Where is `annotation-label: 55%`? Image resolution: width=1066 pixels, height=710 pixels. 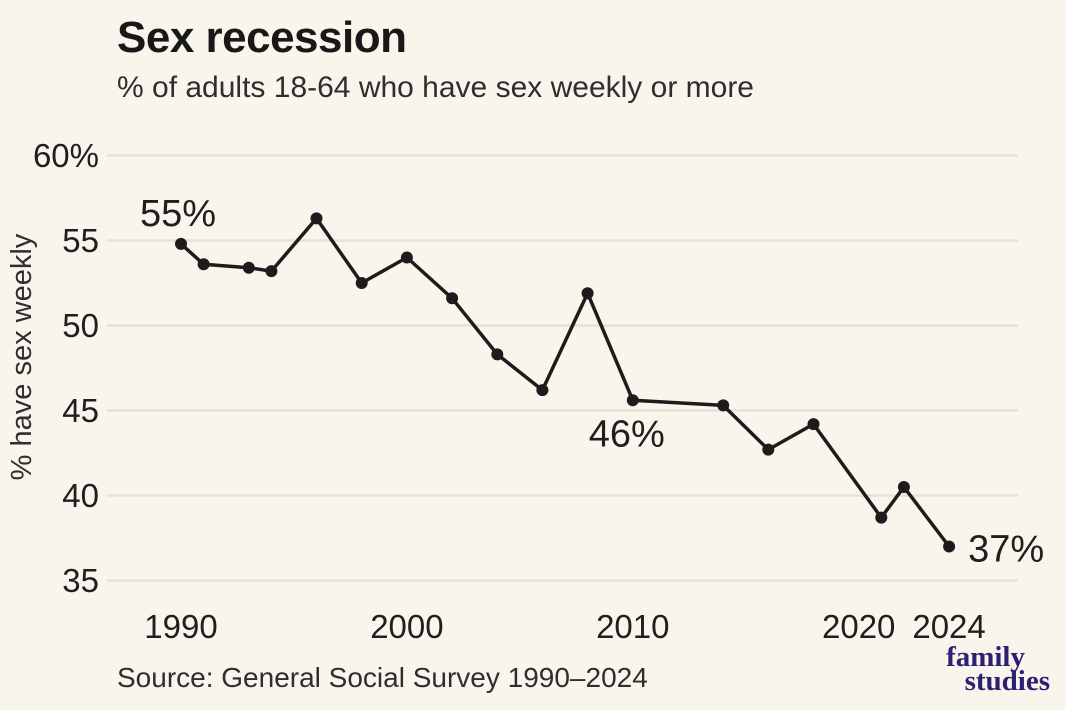
annotation-label: 55% is located at coordinates (178, 214).